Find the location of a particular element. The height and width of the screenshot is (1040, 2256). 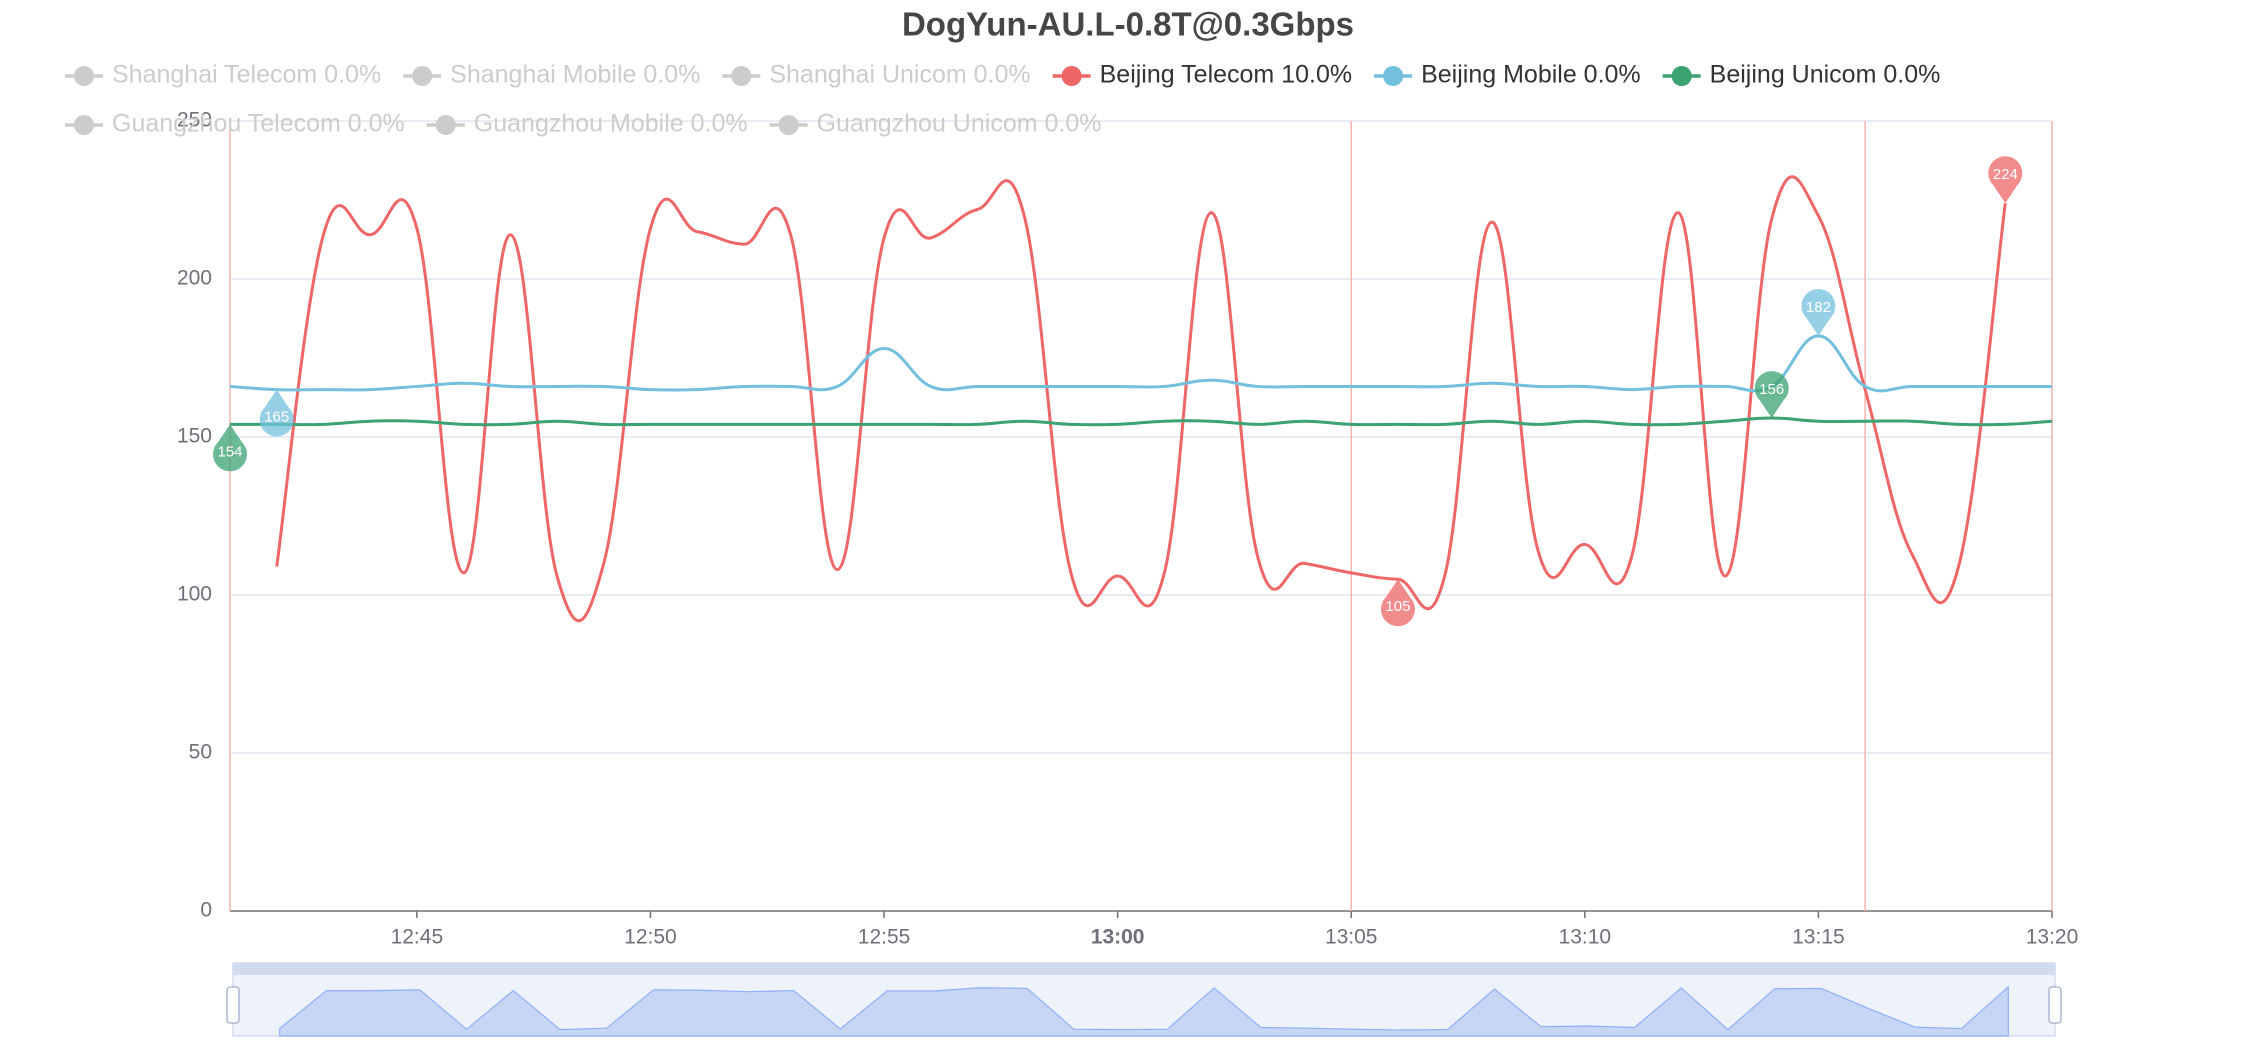

x-tick-label: 13:00 is located at coordinates (1118, 937).